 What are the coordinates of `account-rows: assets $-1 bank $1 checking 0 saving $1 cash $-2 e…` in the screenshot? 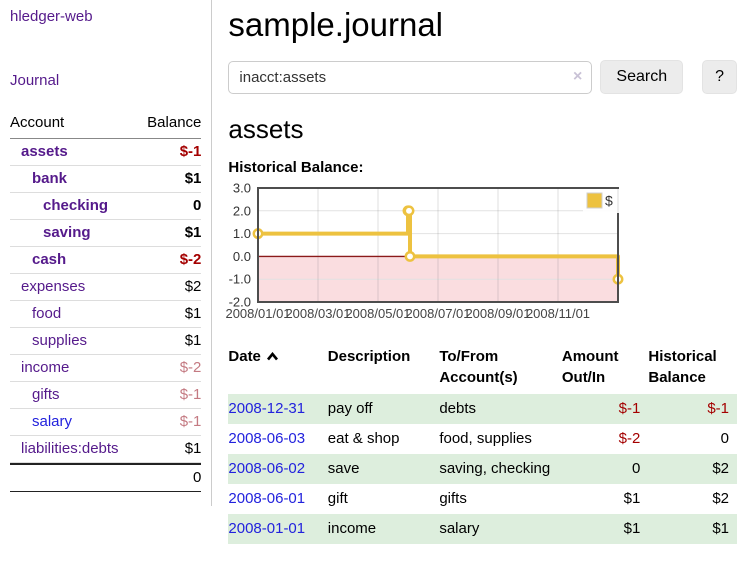 It's located at (106, 301).